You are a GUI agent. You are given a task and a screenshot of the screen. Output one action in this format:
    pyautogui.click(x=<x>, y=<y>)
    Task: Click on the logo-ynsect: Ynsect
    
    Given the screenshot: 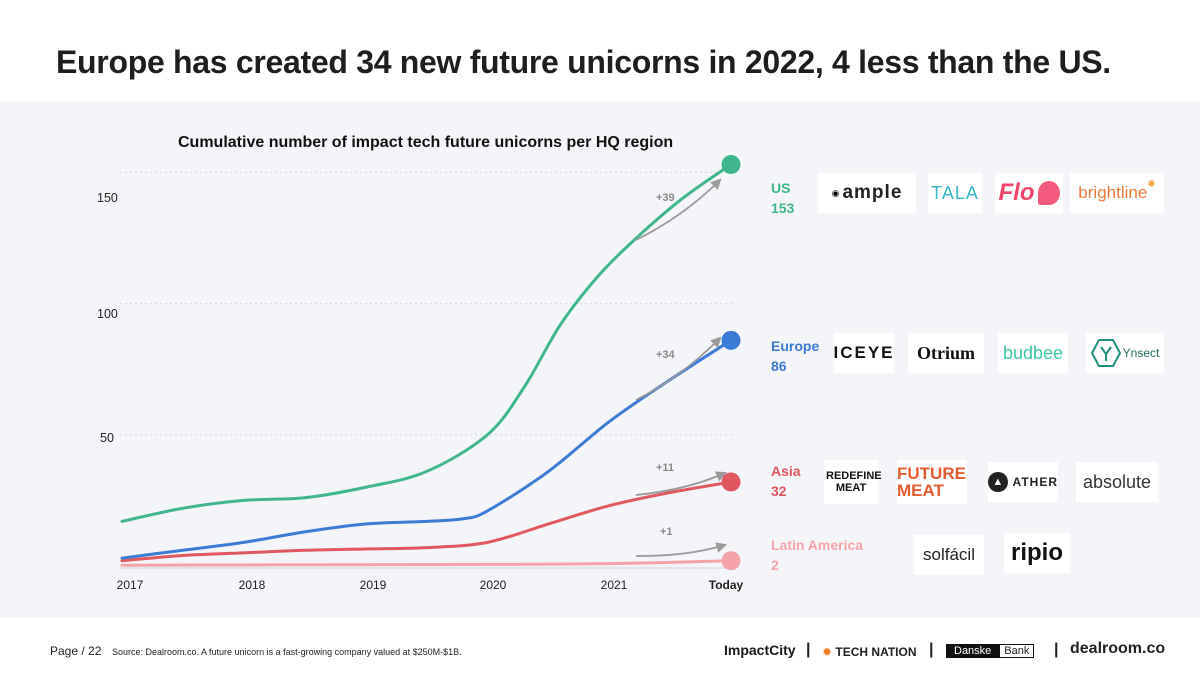 What is the action you would take?
    pyautogui.click(x=1125, y=353)
    